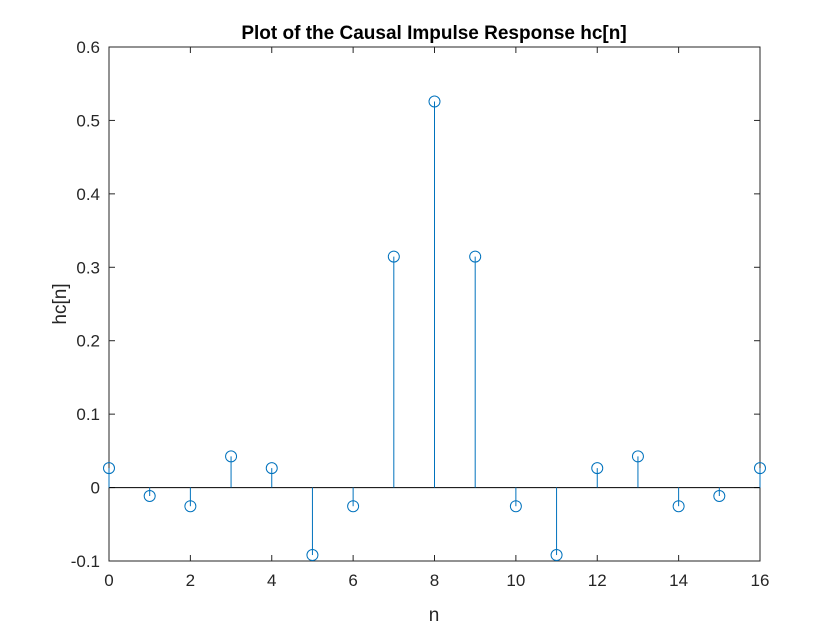  I want to click on x-tick-label: 14, so click(678, 580).